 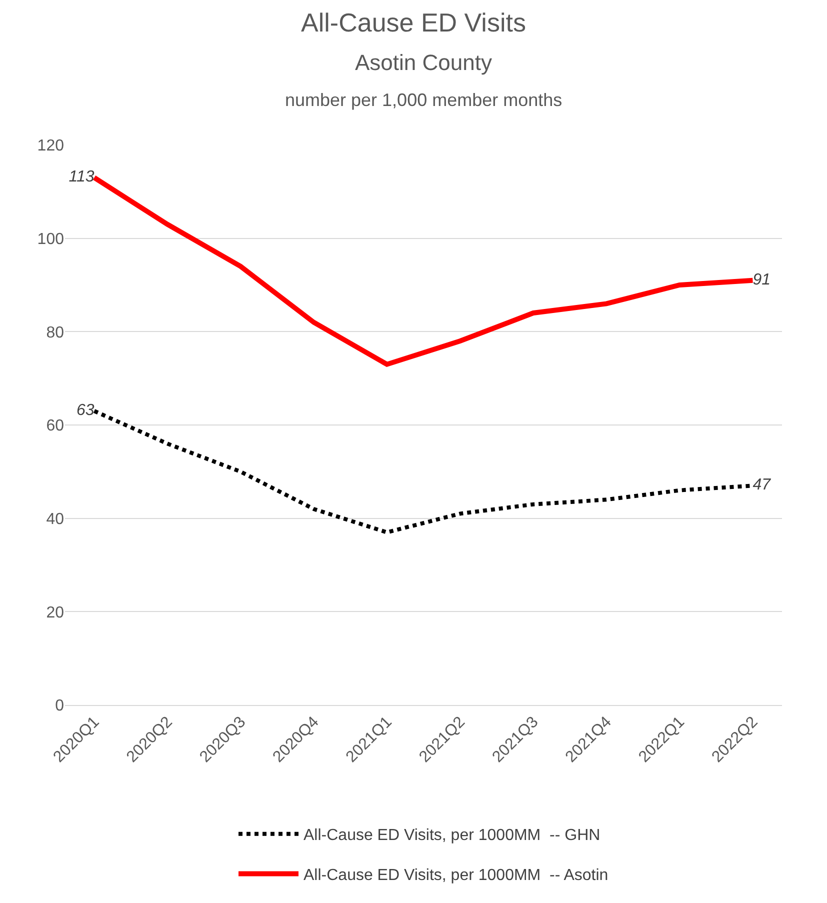 What do you see at coordinates (55, 613) in the screenshot?
I see `y-tick-label: 20` at bounding box center [55, 613].